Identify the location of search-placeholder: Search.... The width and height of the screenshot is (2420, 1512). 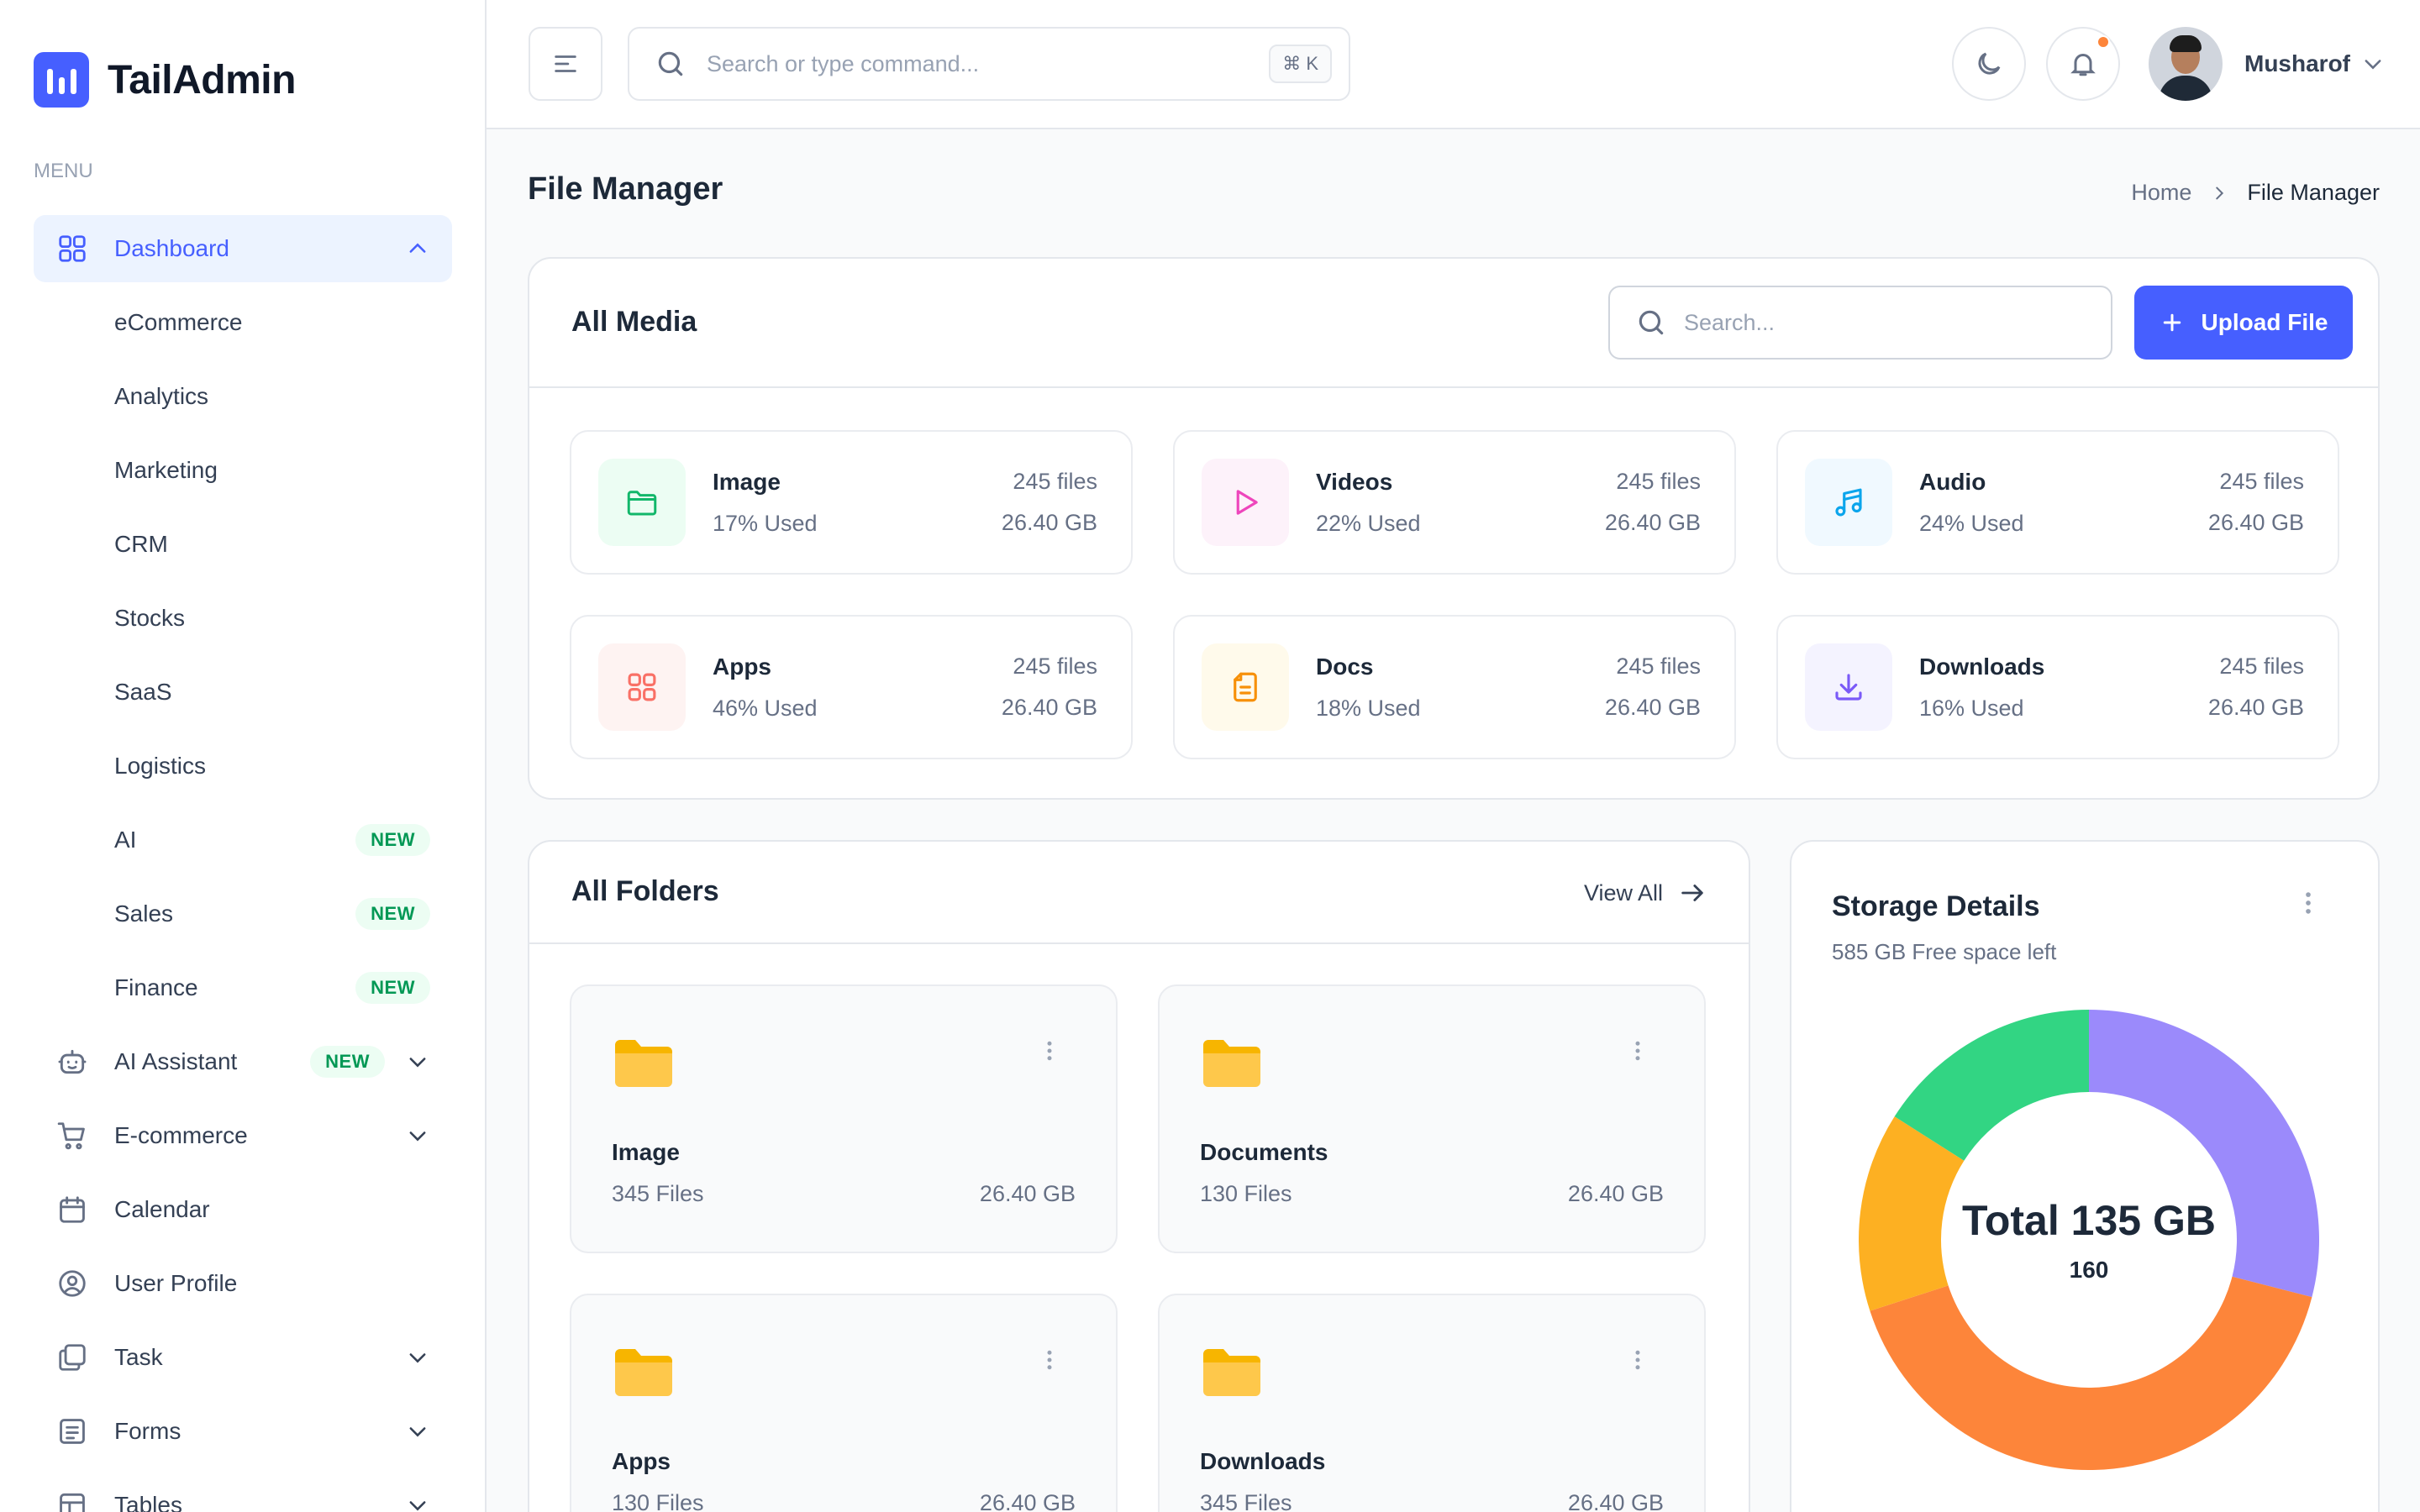
(1730, 322).